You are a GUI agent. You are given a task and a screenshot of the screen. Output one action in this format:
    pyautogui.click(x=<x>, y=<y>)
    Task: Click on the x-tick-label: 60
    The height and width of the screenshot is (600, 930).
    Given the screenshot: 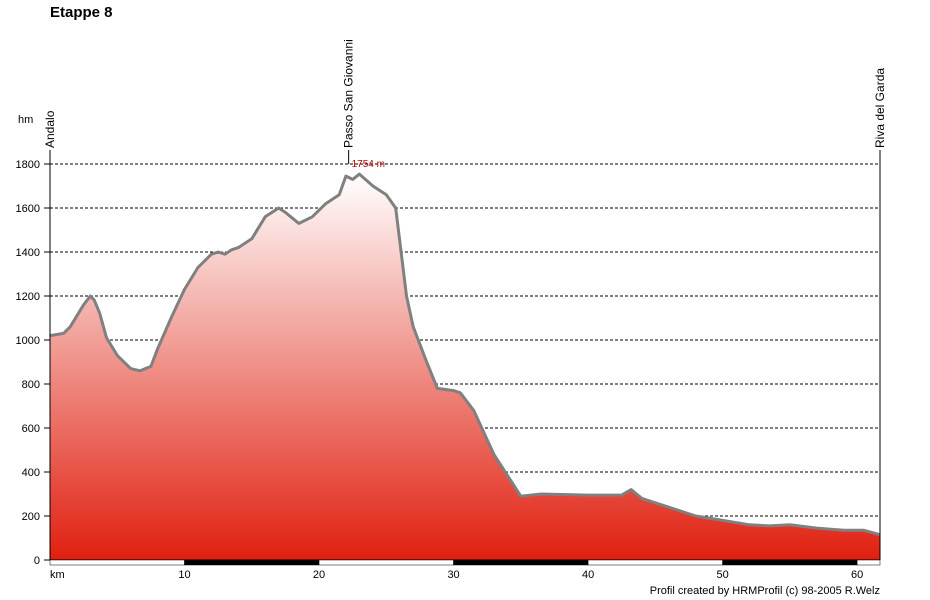 What is the action you would take?
    pyautogui.click(x=857, y=575)
    